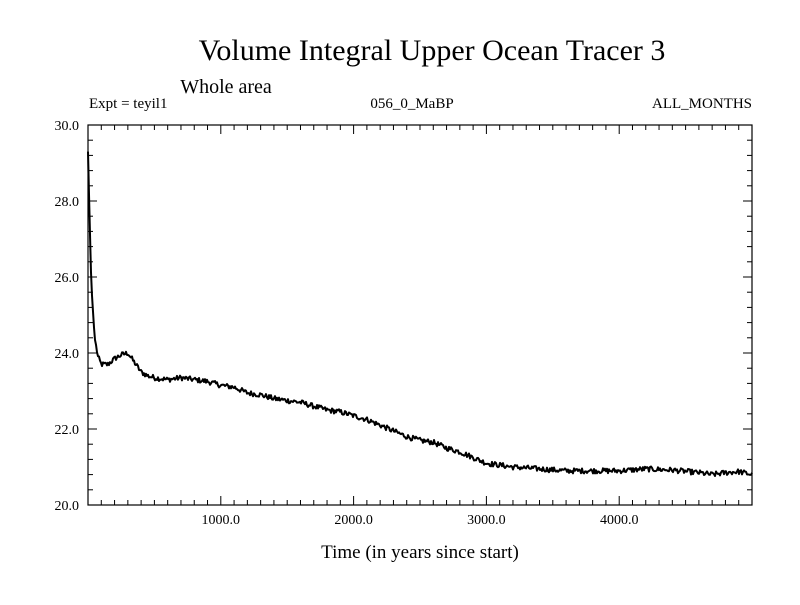 The height and width of the screenshot is (605, 800). What do you see at coordinates (619, 520) in the screenshot?
I see `x-tick-label: 4000.0` at bounding box center [619, 520].